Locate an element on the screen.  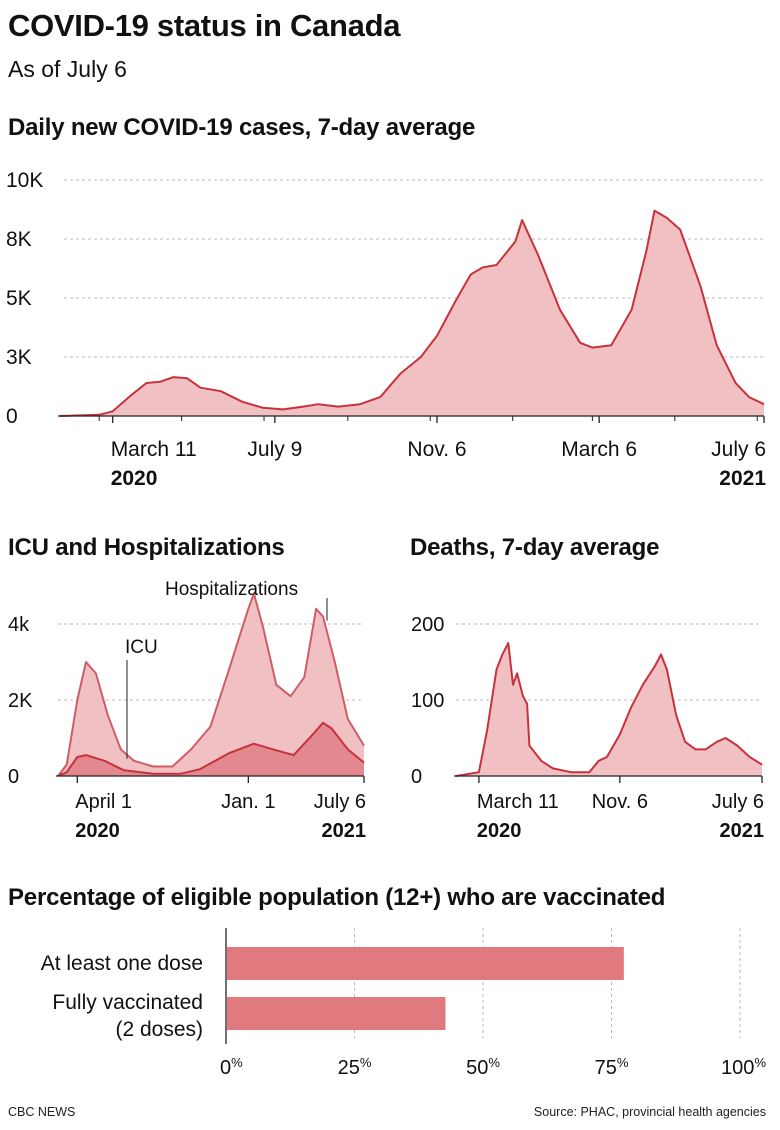
deaths-chart-title: Deaths, 7-day average is located at coordinates (535, 547).